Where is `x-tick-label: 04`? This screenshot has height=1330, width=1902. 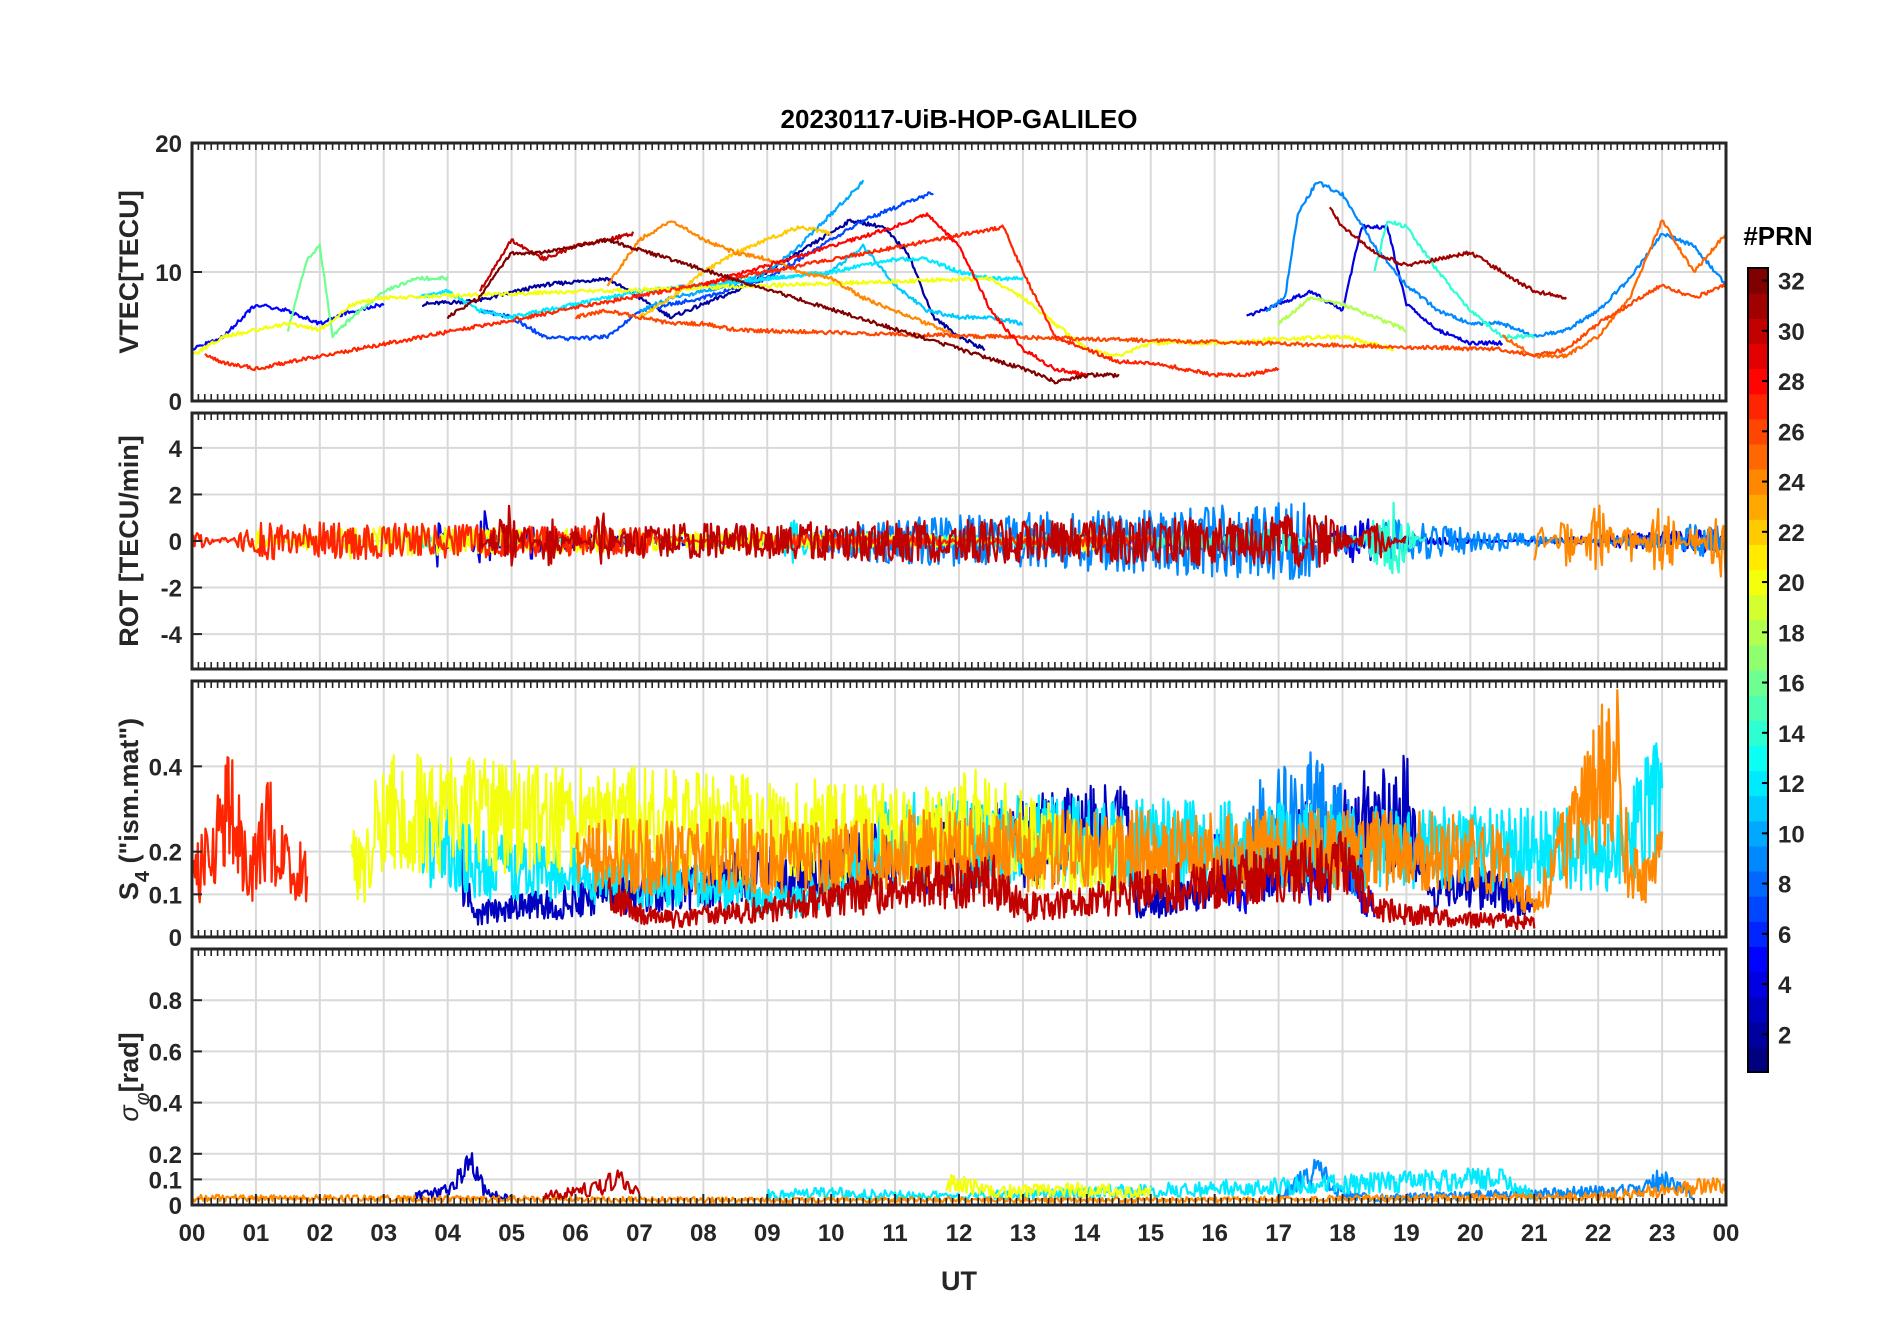 x-tick-label: 04 is located at coordinates (447, 1233).